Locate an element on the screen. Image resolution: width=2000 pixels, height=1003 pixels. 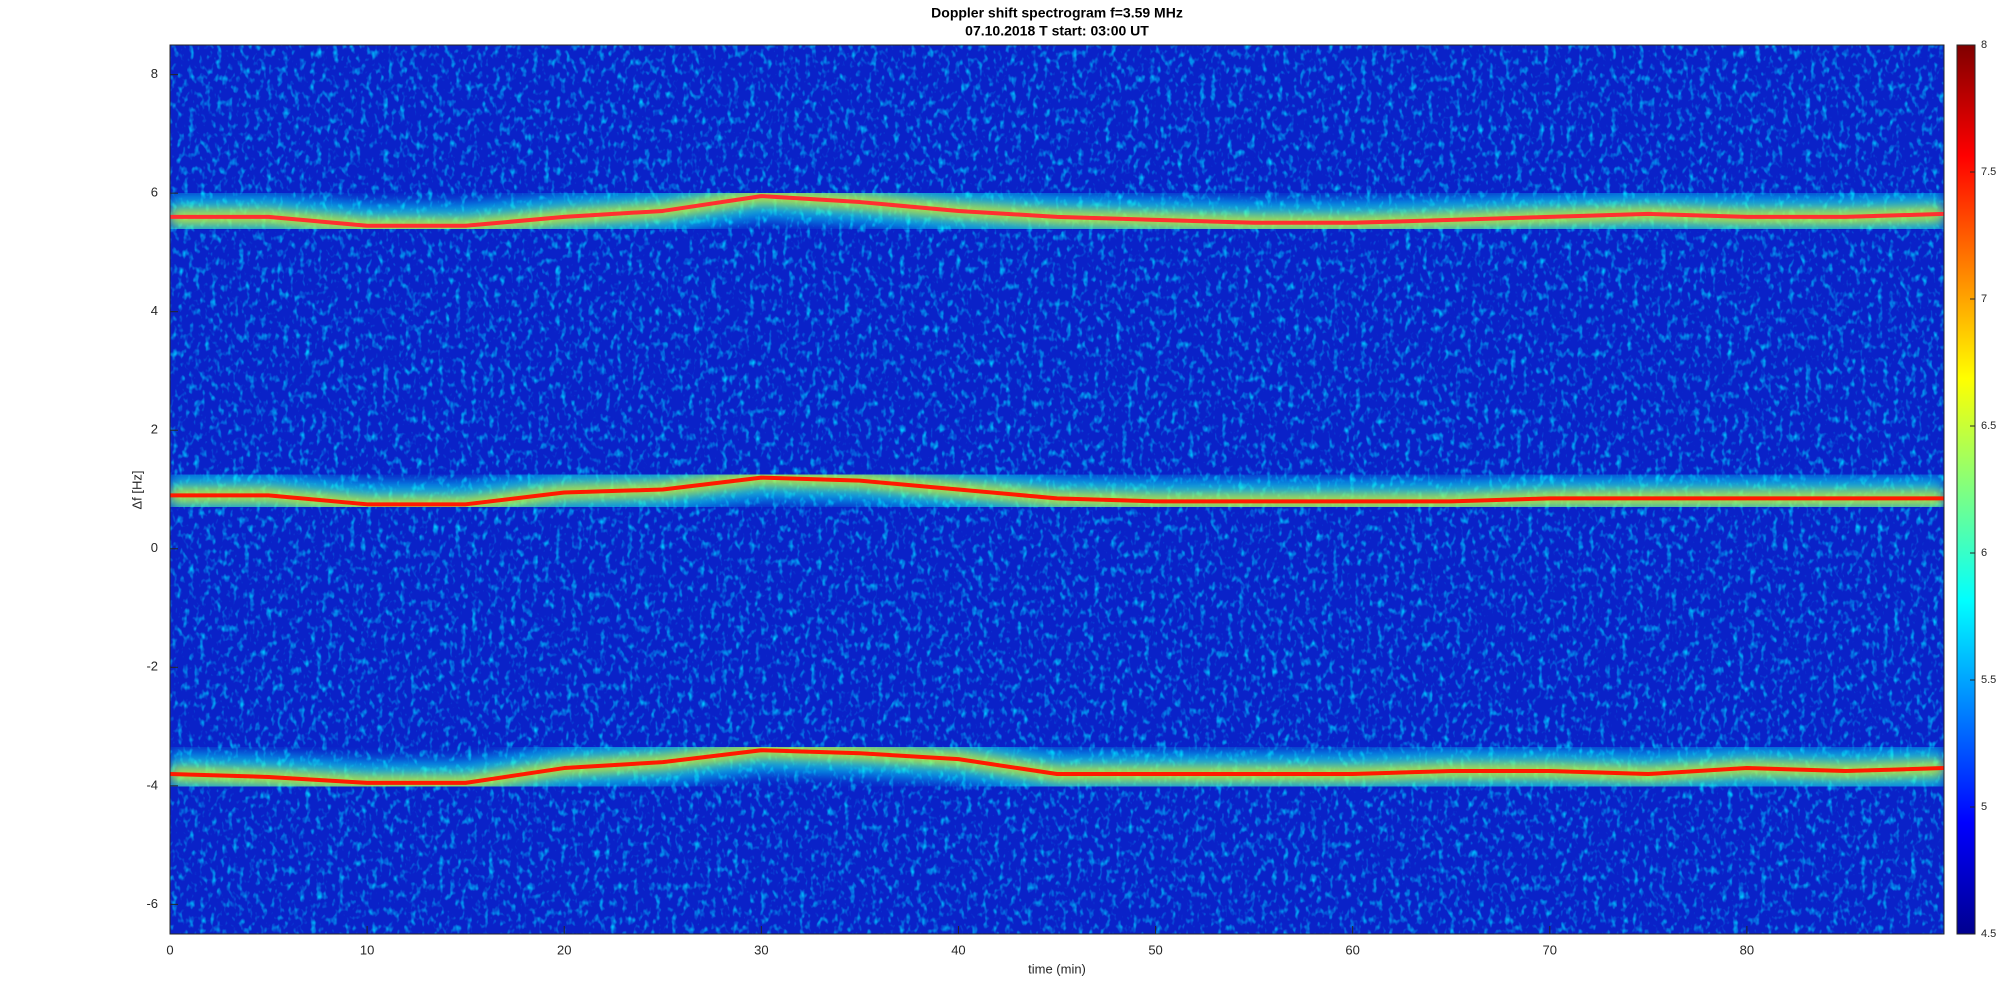
colorbar-tick-label: 7 is located at coordinates (1984, 299).